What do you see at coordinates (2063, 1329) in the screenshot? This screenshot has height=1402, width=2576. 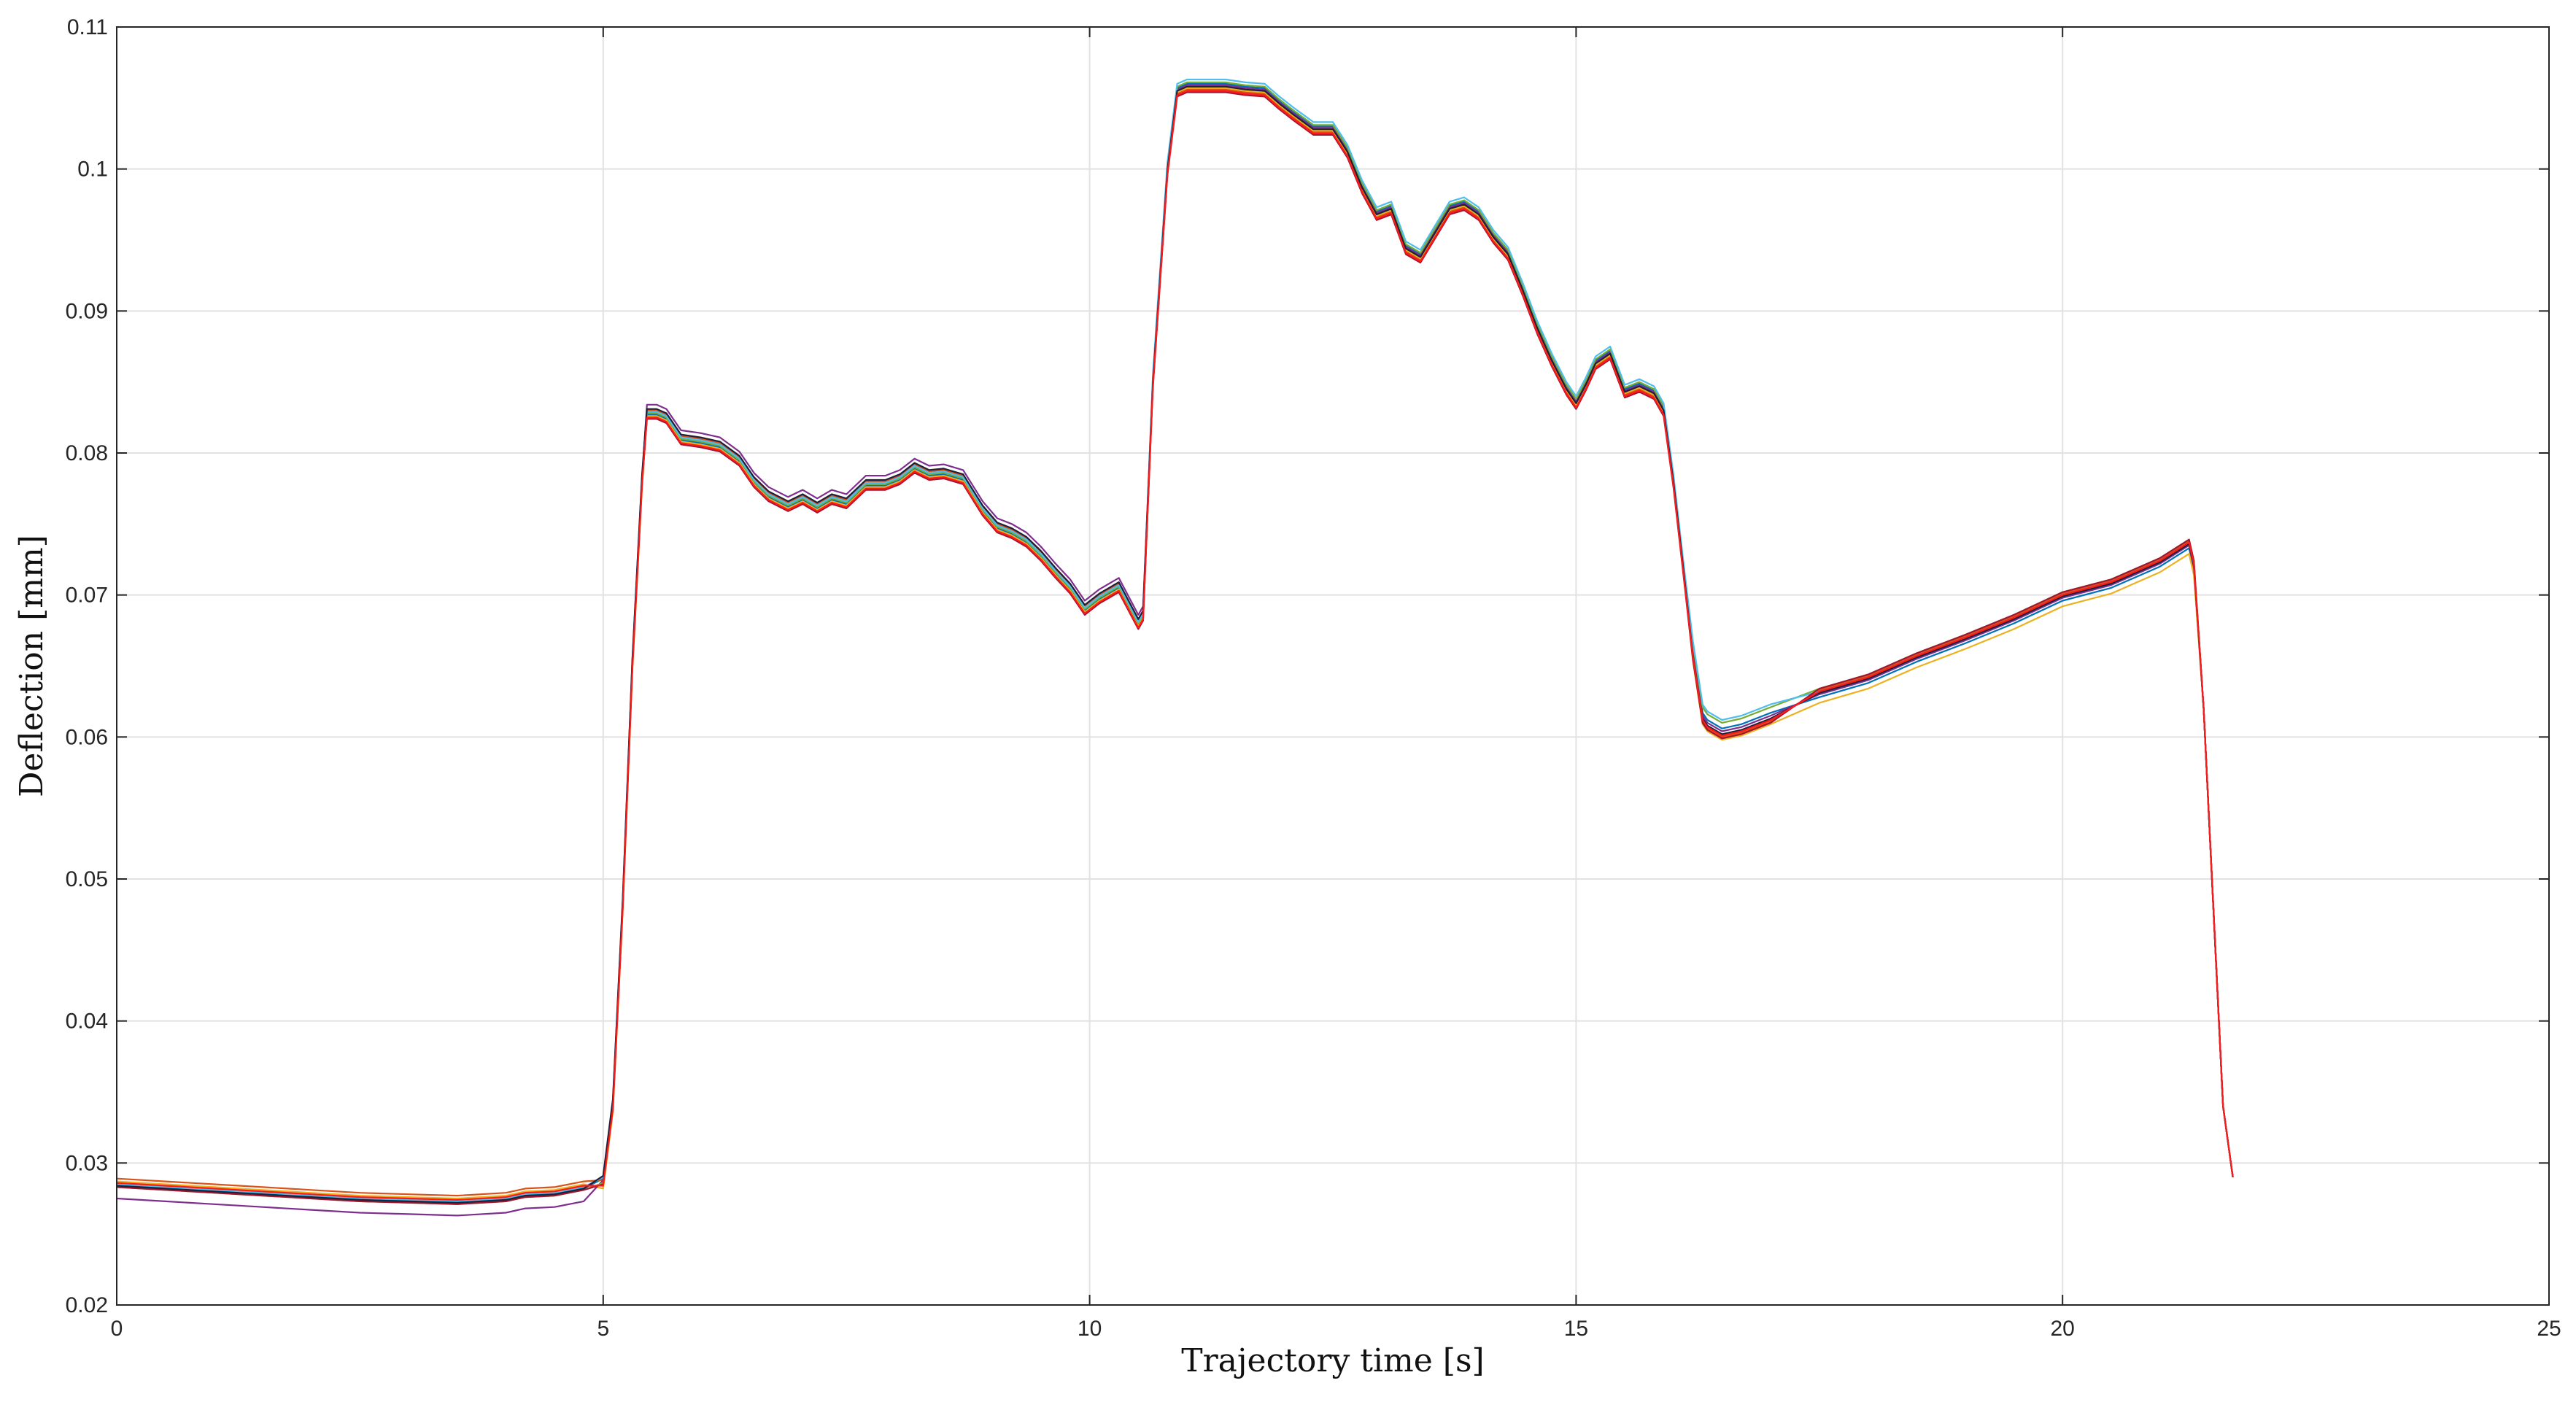 I see `x-tick-label: 20` at bounding box center [2063, 1329].